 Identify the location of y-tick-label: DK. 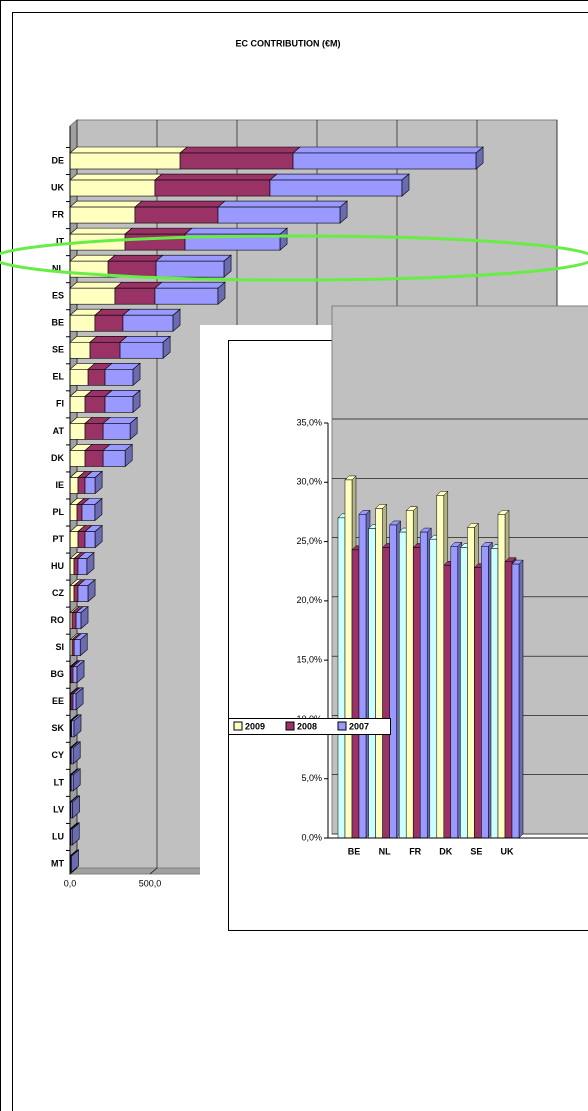
(57, 458).